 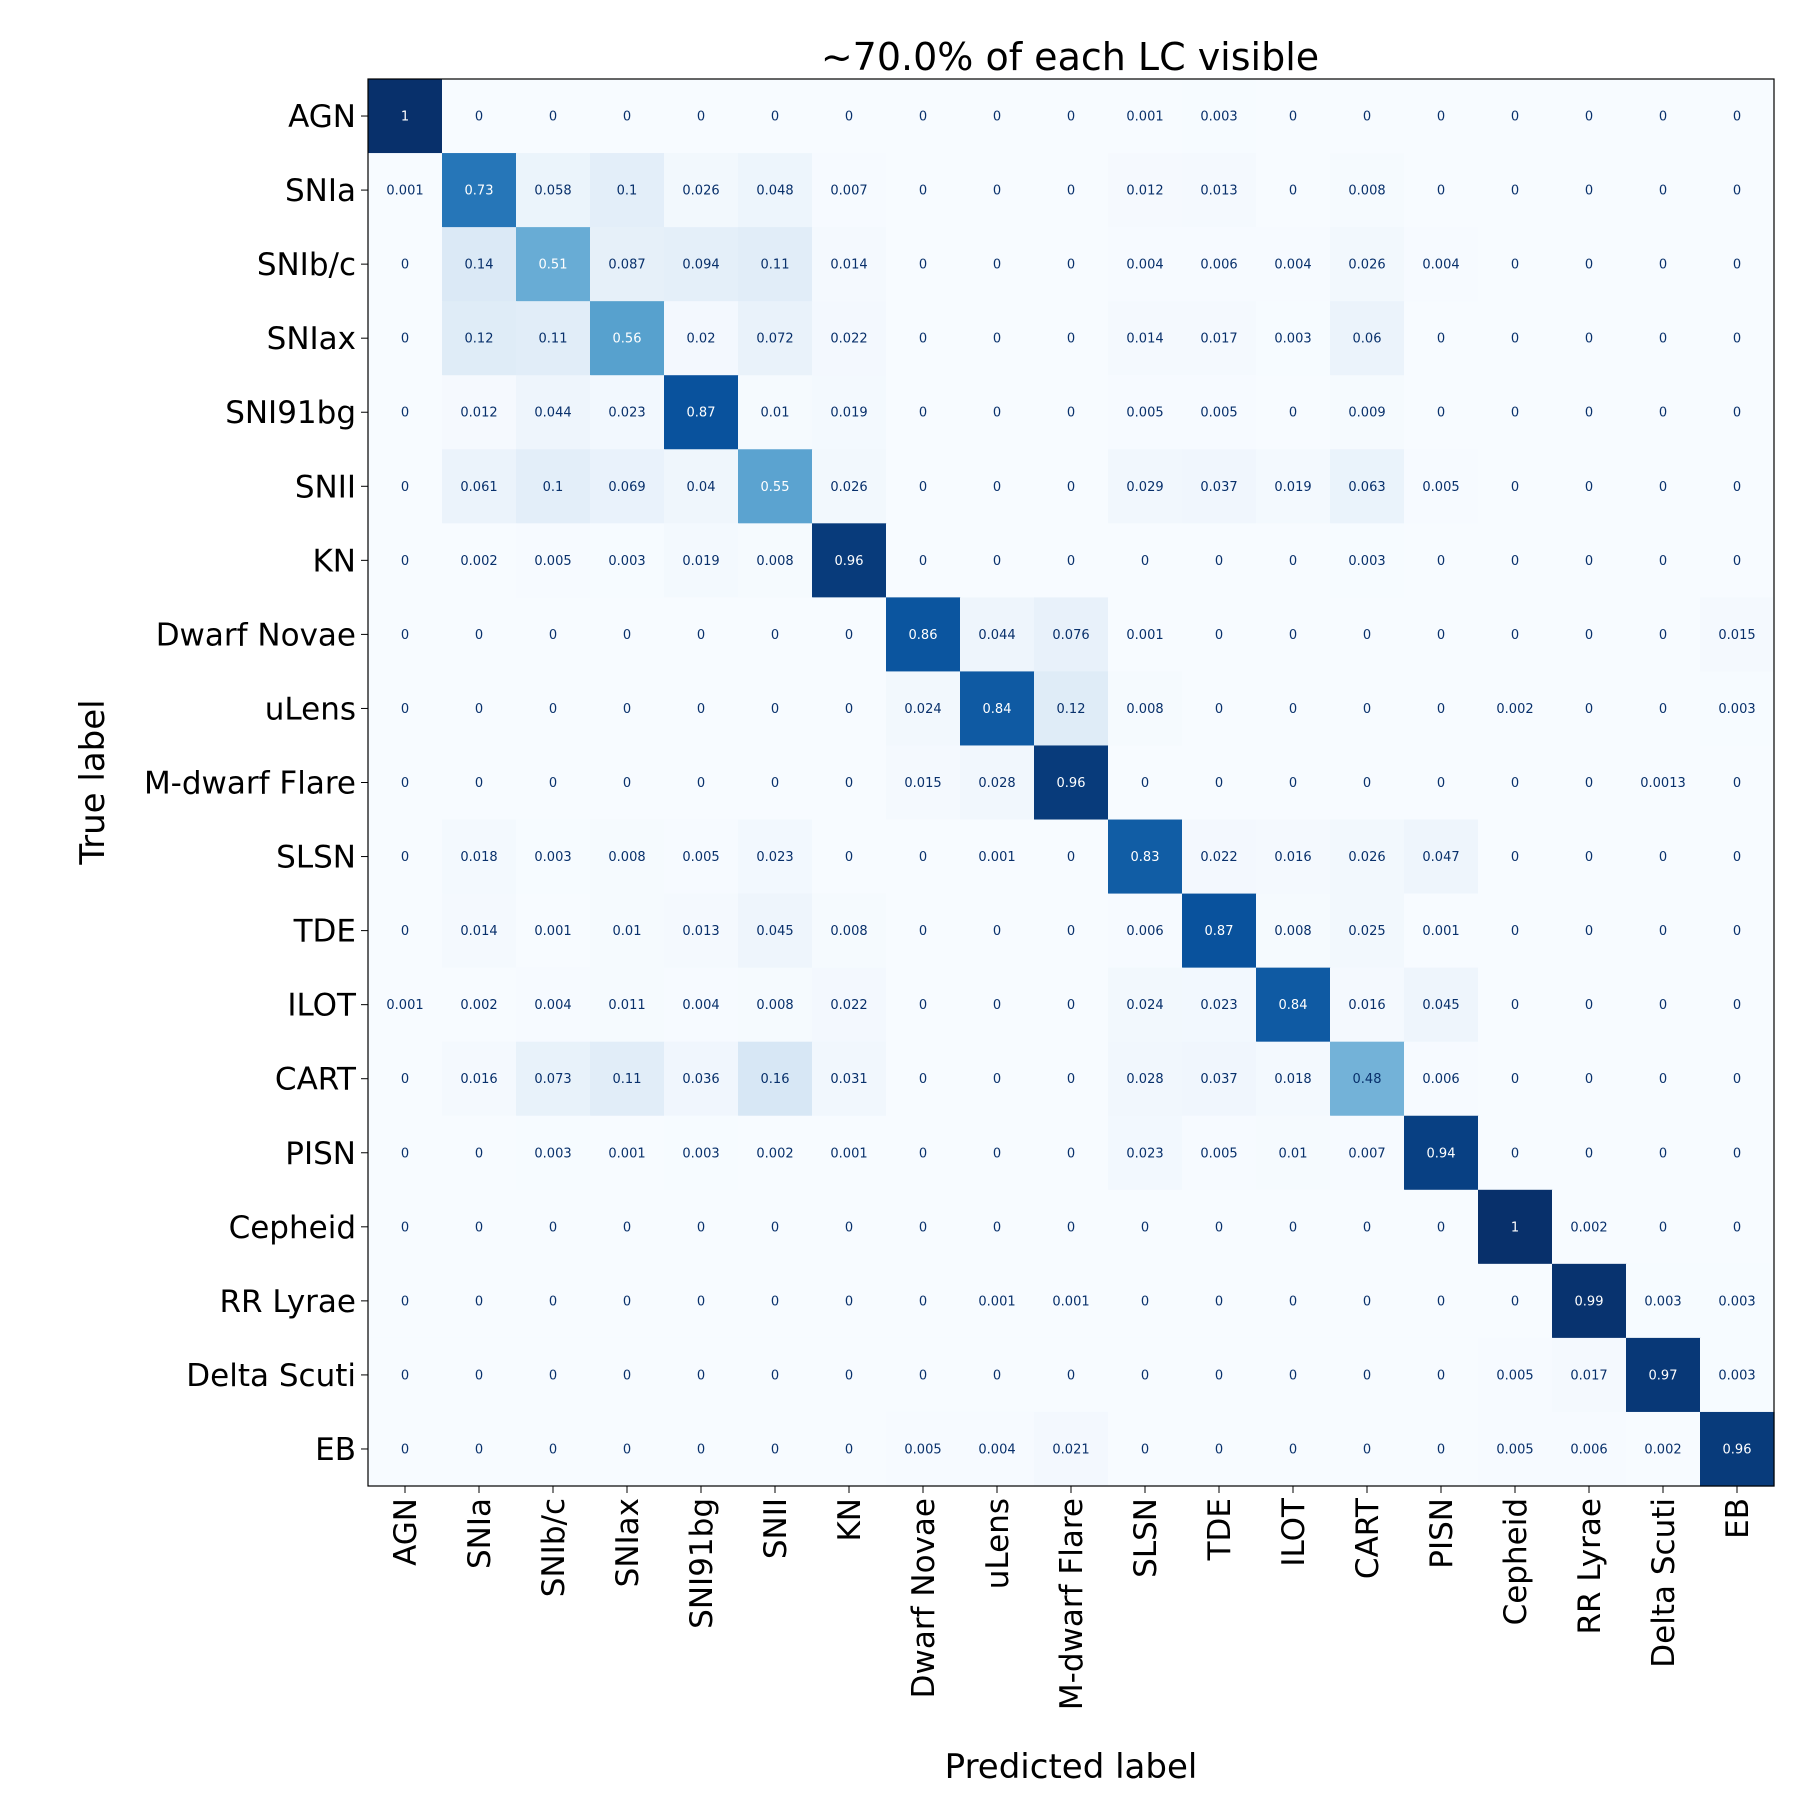 What do you see at coordinates (626, 1153) in the screenshot?
I see `cell-value-label: 0.001` at bounding box center [626, 1153].